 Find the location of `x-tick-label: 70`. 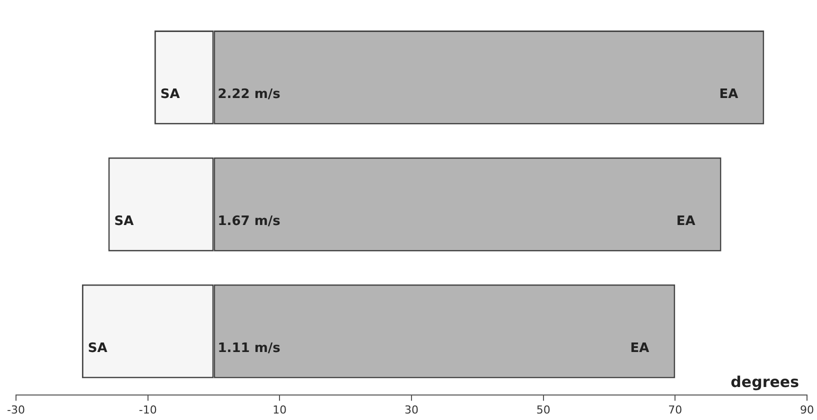

x-tick-label: 70 is located at coordinates (675, 409).